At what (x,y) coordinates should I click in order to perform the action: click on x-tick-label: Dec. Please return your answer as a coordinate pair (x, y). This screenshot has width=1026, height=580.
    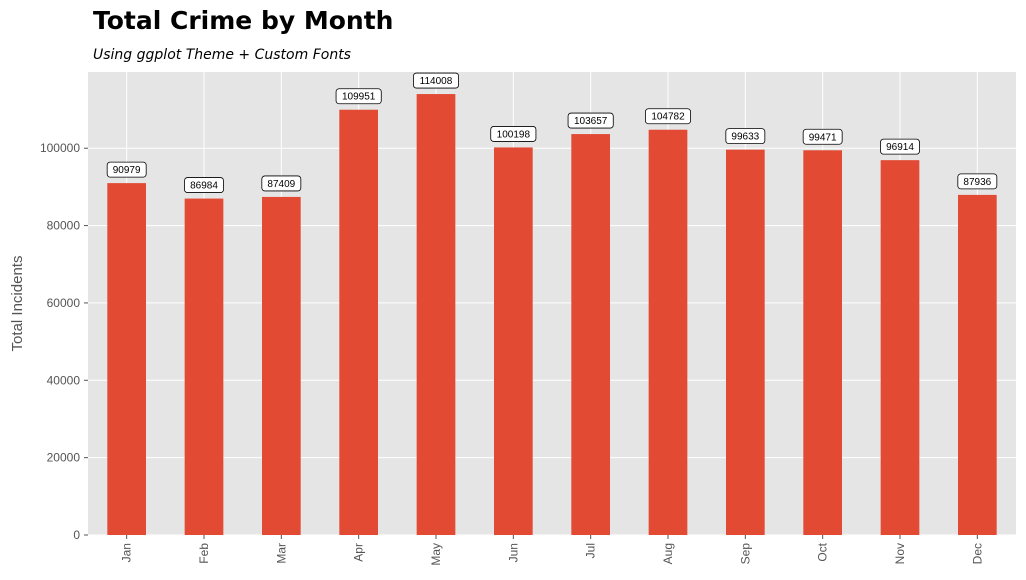
    Looking at the image, I should click on (977, 553).